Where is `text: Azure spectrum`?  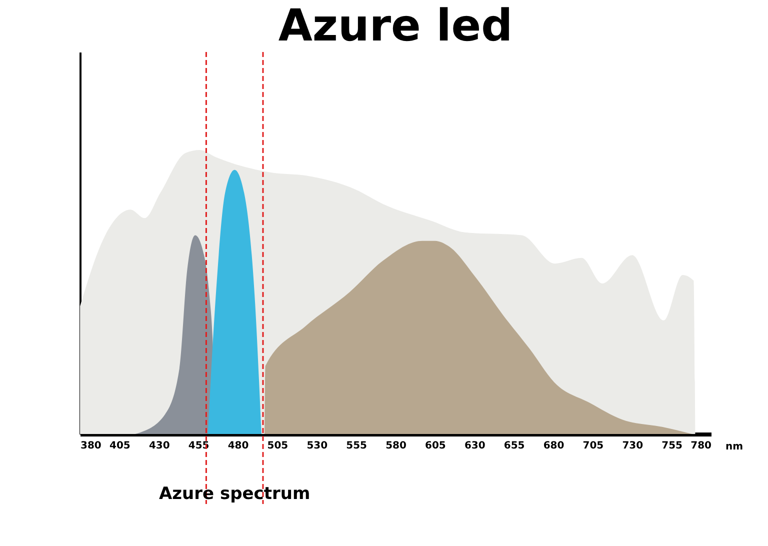 text: Azure spectrum is located at coordinates (234, 494).